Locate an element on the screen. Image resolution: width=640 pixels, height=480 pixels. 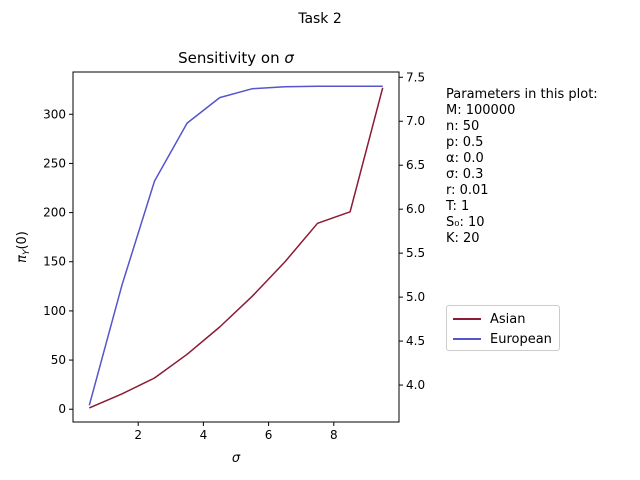
param-line-s0: S₀: 10 is located at coordinates (465, 222).